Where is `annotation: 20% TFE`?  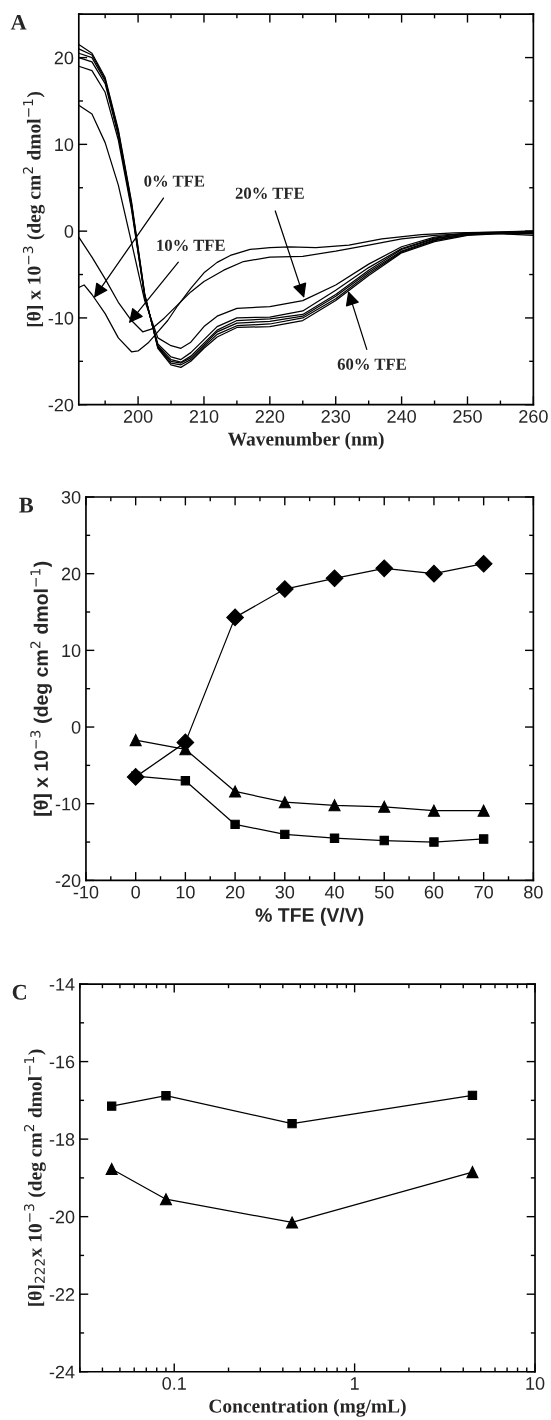 annotation: 20% TFE is located at coordinates (269, 193).